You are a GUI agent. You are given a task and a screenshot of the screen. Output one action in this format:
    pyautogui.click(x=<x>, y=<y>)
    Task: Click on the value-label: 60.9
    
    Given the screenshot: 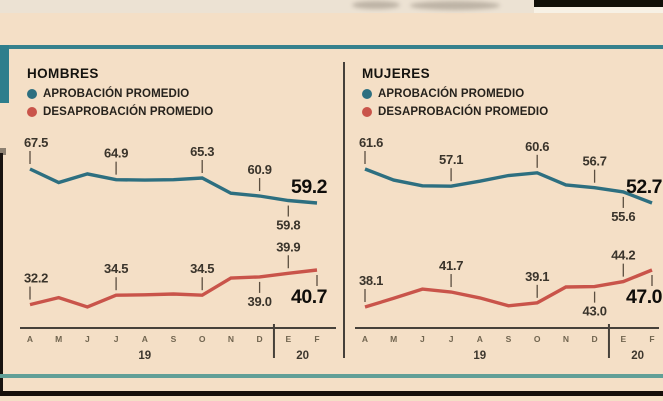 What is the action you would take?
    pyautogui.click(x=260, y=169)
    